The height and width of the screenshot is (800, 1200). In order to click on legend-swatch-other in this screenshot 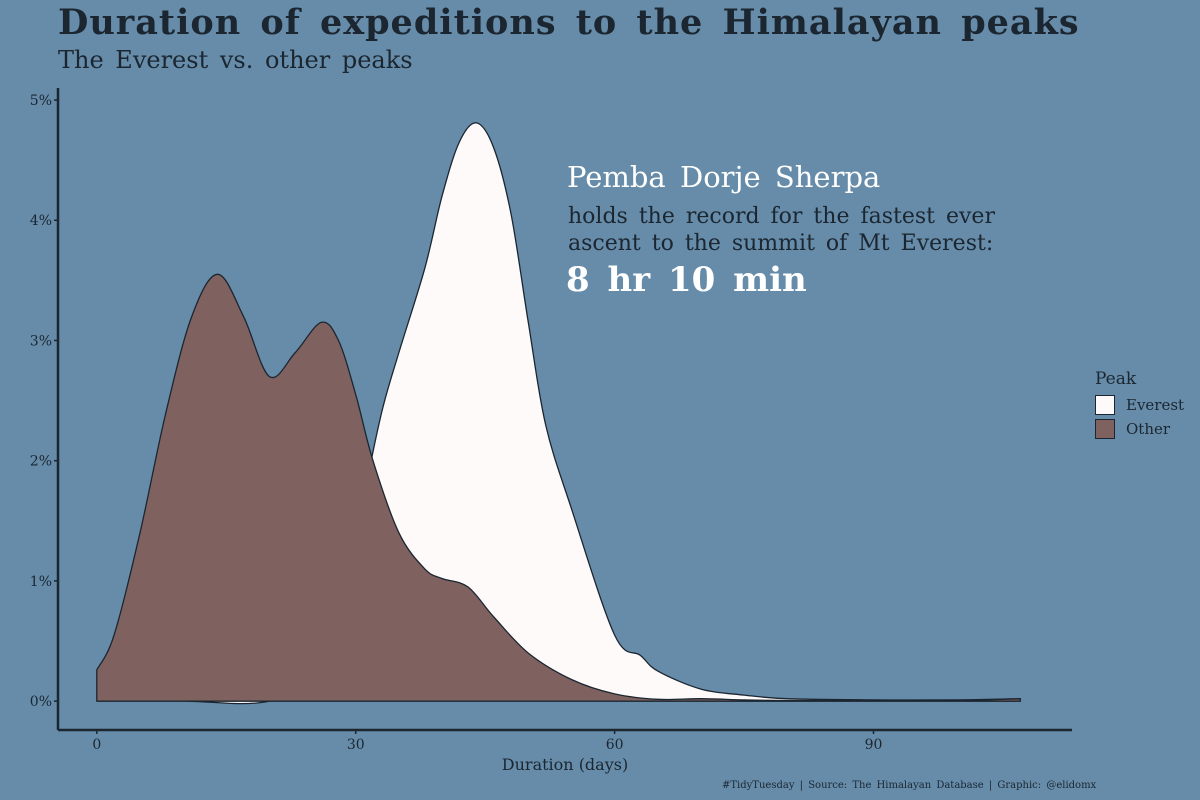, I will do `click(1105, 429)`.